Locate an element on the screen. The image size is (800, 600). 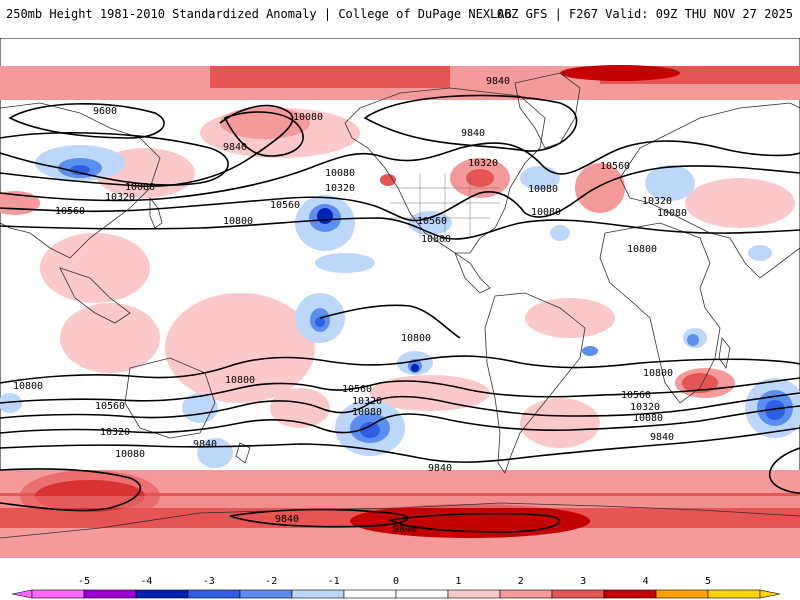
south-atlantic-negative-mid is located at coordinates (590, 351).